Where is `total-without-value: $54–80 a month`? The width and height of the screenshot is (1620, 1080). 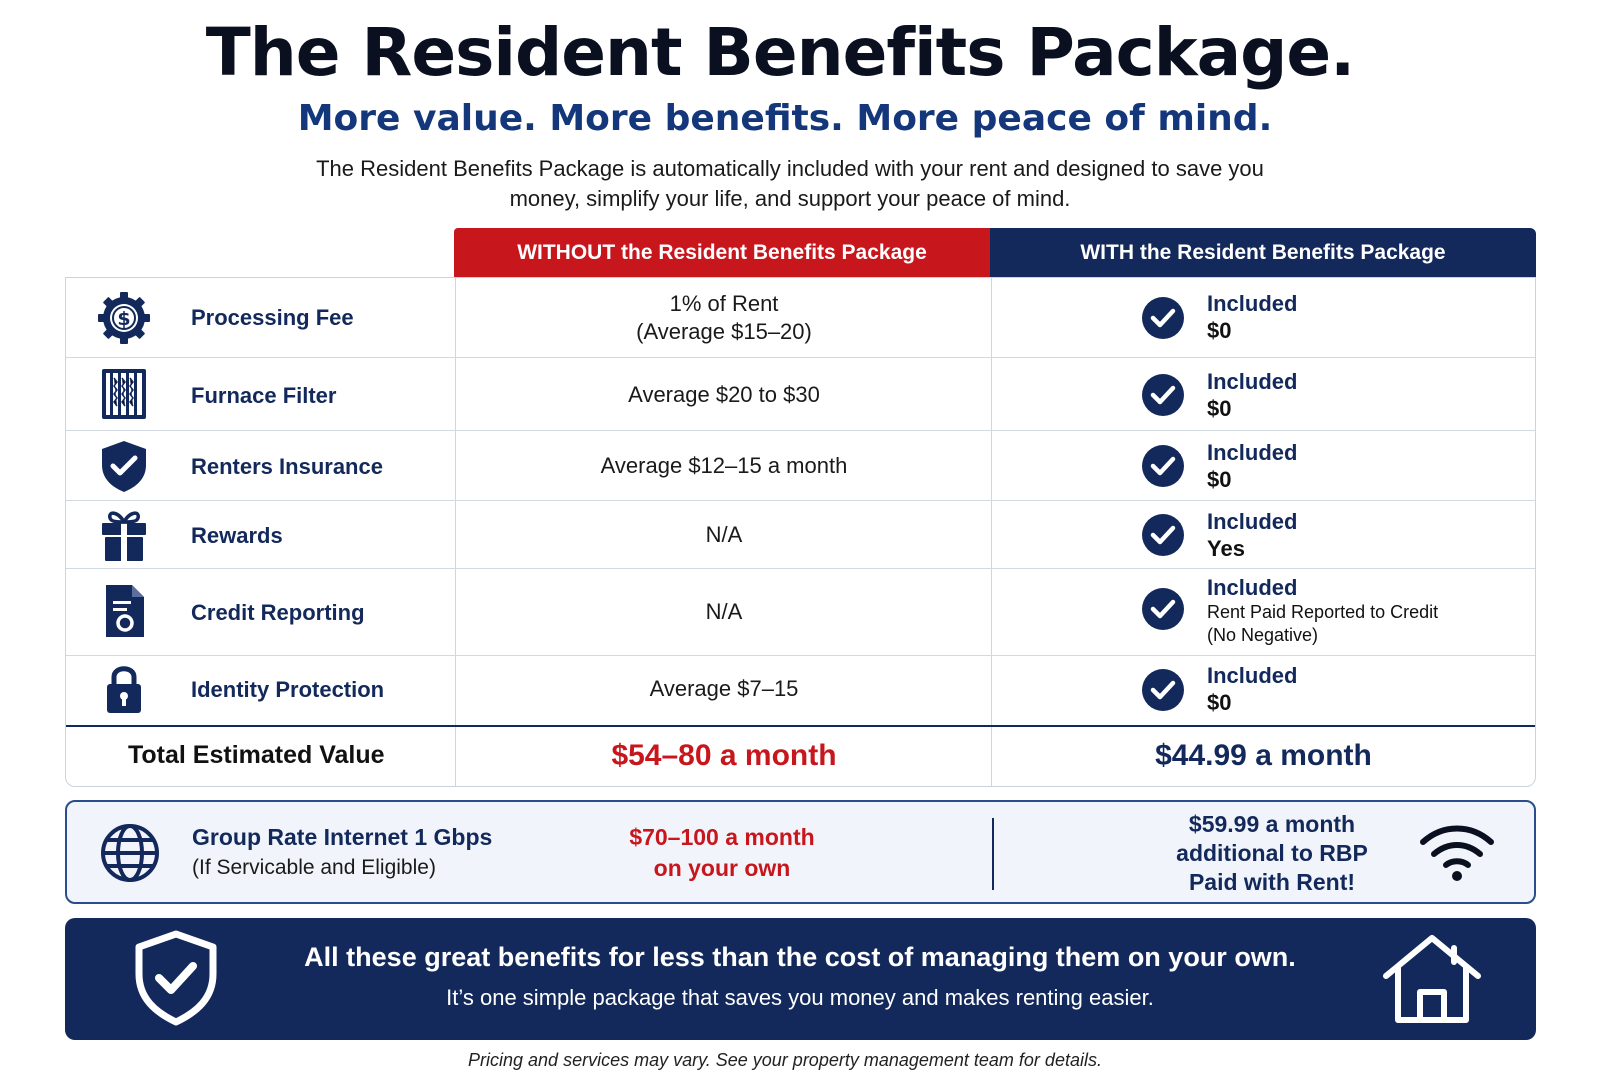
total-without-value: $54–80 a month is located at coordinates (724, 755).